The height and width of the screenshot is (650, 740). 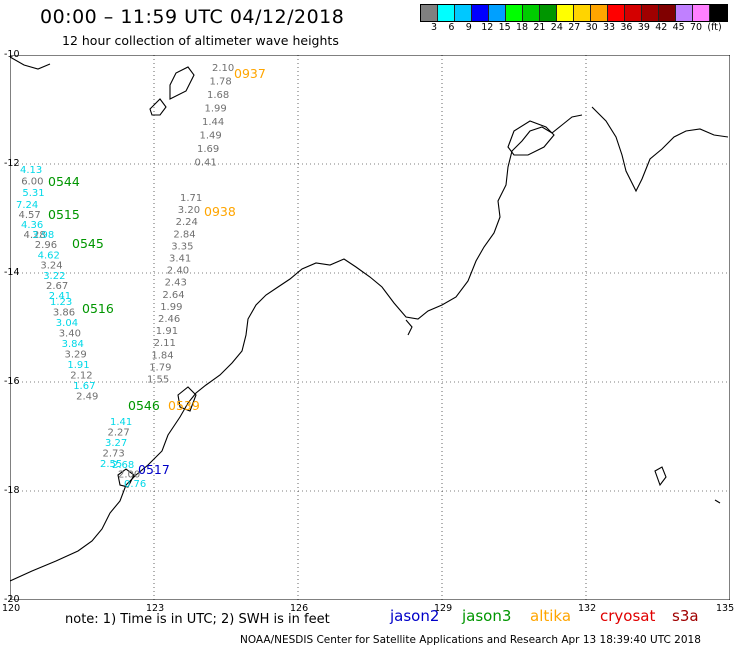 What do you see at coordinates (609, 27) in the screenshot?
I see `legend-label: 33` at bounding box center [609, 27].